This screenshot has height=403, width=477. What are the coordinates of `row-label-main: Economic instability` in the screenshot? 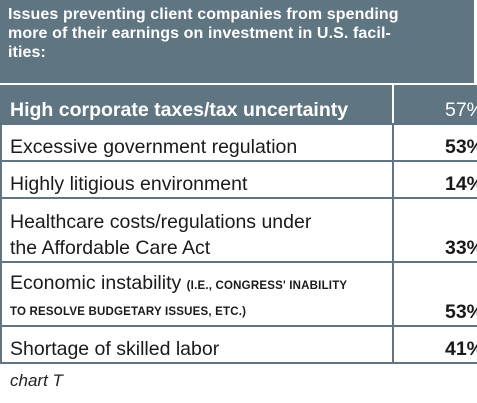 It's located at (96, 283).